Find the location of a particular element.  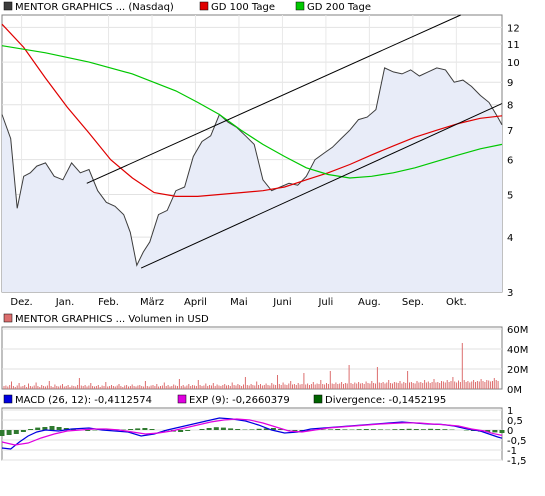

y-tick-label: 10 is located at coordinates (513, 63).